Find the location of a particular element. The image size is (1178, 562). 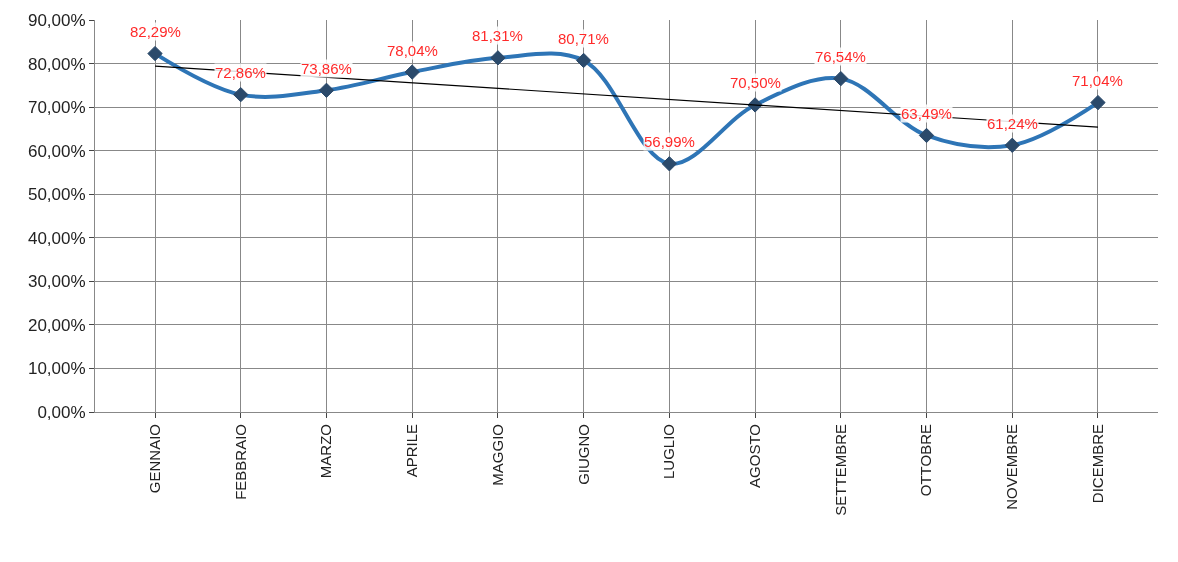

data-label: 80,71% is located at coordinates (583, 38).